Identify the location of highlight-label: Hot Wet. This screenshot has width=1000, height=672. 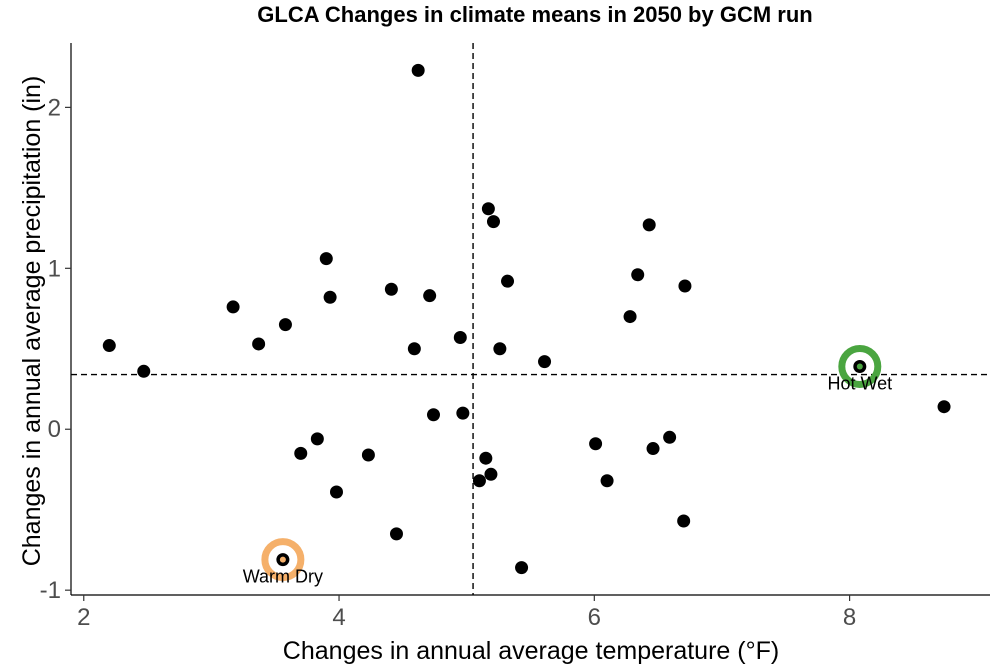
(859, 383).